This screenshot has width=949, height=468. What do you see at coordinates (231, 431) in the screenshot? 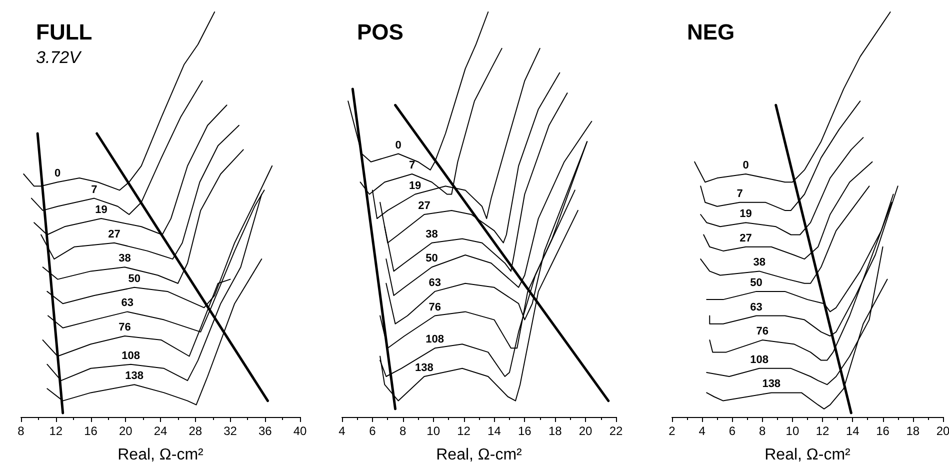
I see `x-tick-label: 32` at bounding box center [231, 431].